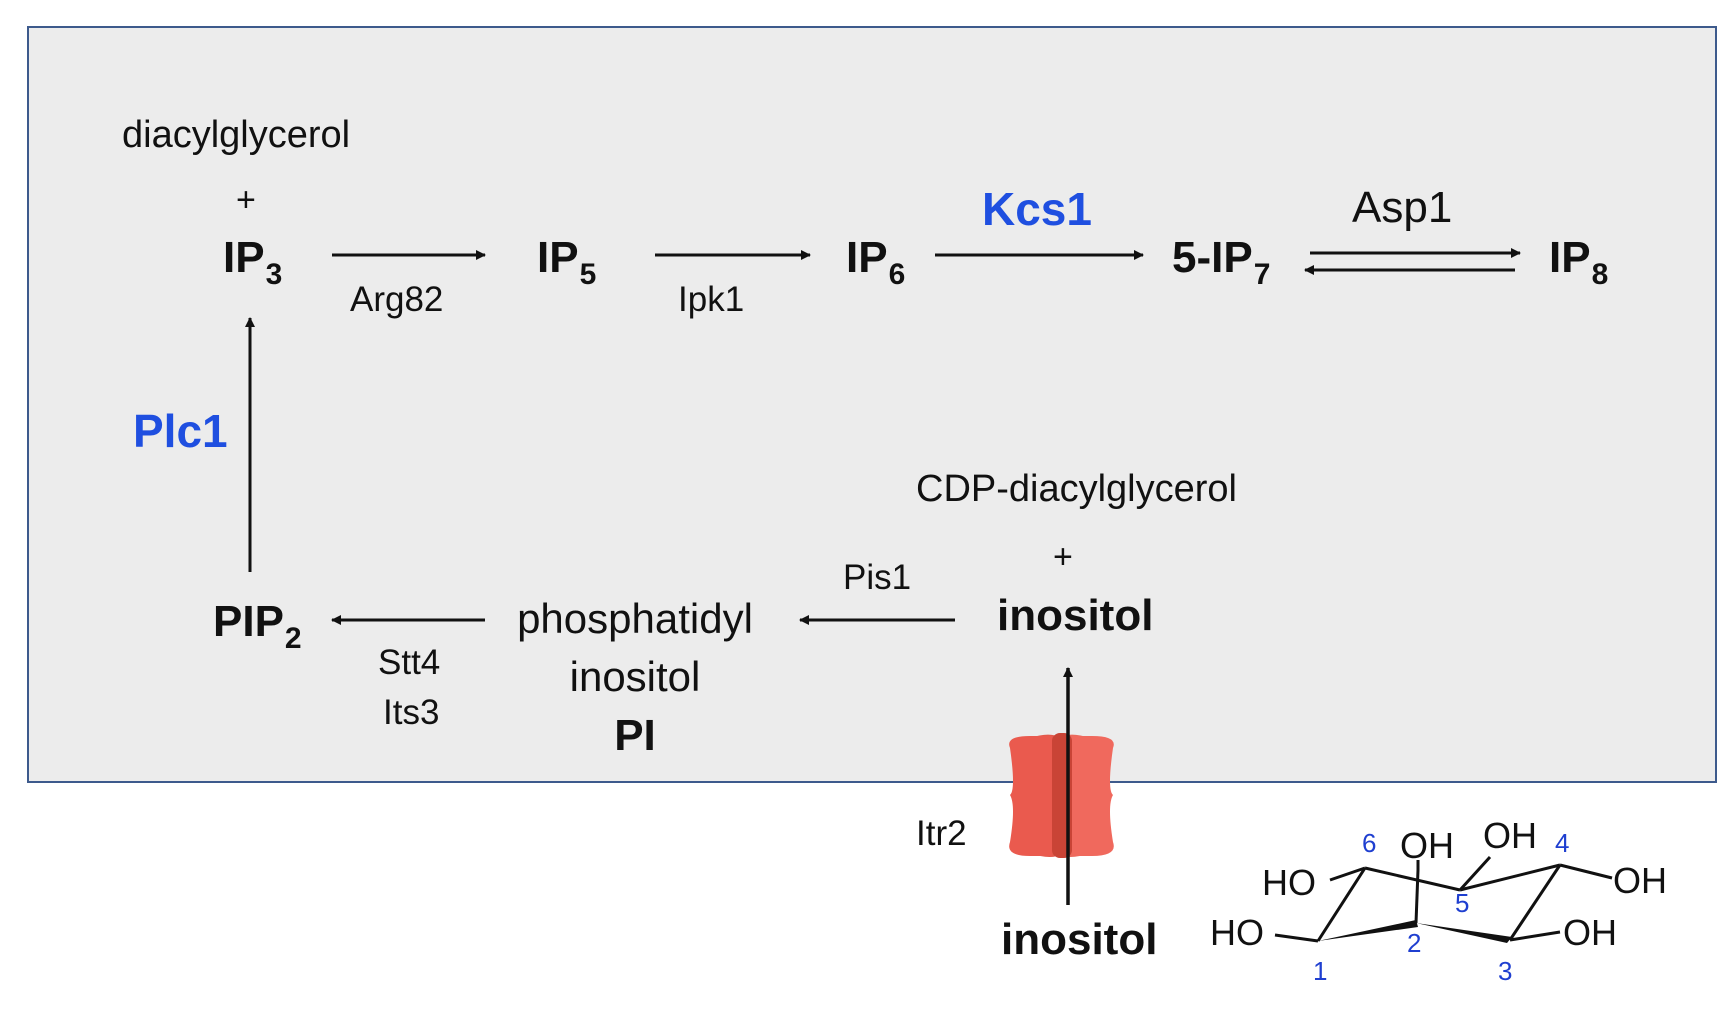 Image resolution: width=1726 pixels, height=1024 pixels. What do you see at coordinates (1320, 971) in the screenshot?
I see `ring-position-1: 1` at bounding box center [1320, 971].